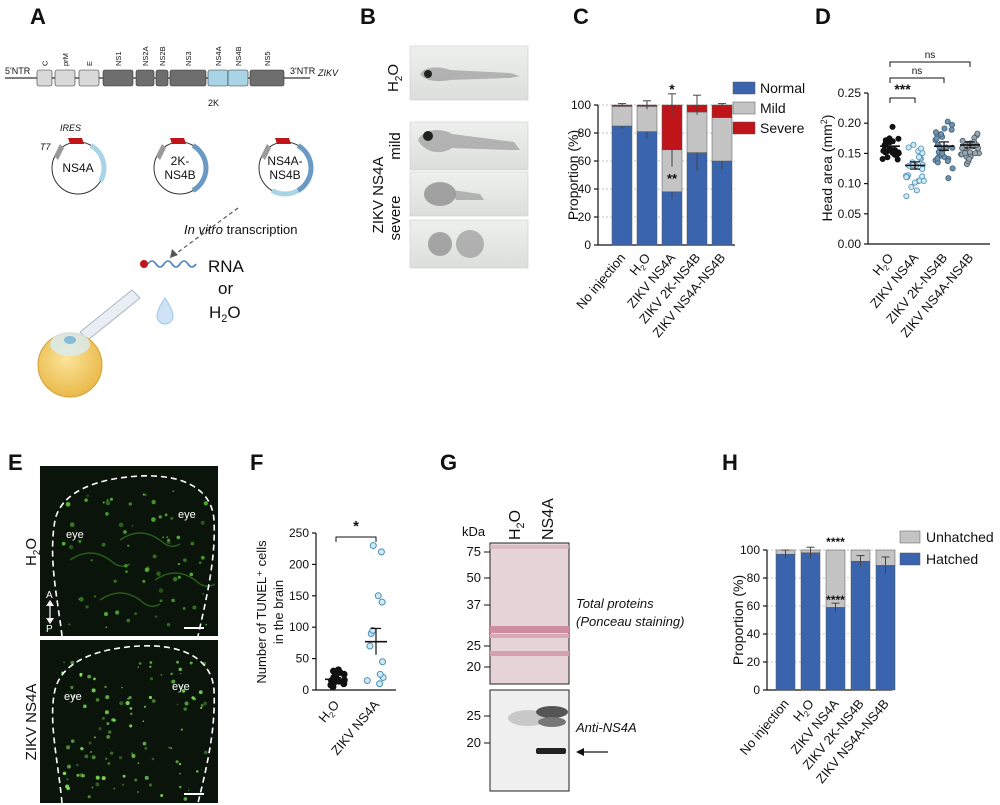  What do you see at coordinates (754, 606) in the screenshot?
I see `h-yticklabel-60: 60` at bounding box center [754, 606].